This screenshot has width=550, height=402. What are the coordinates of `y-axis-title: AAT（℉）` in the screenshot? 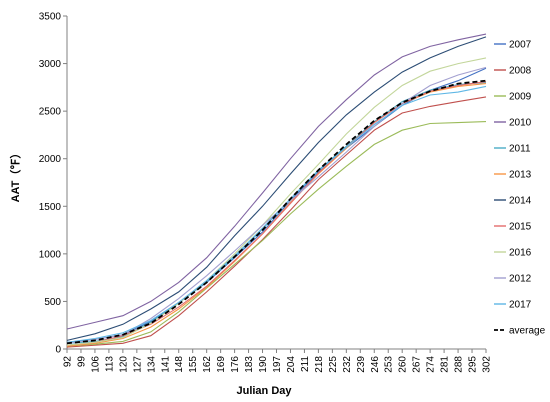 It's located at (15, 175).